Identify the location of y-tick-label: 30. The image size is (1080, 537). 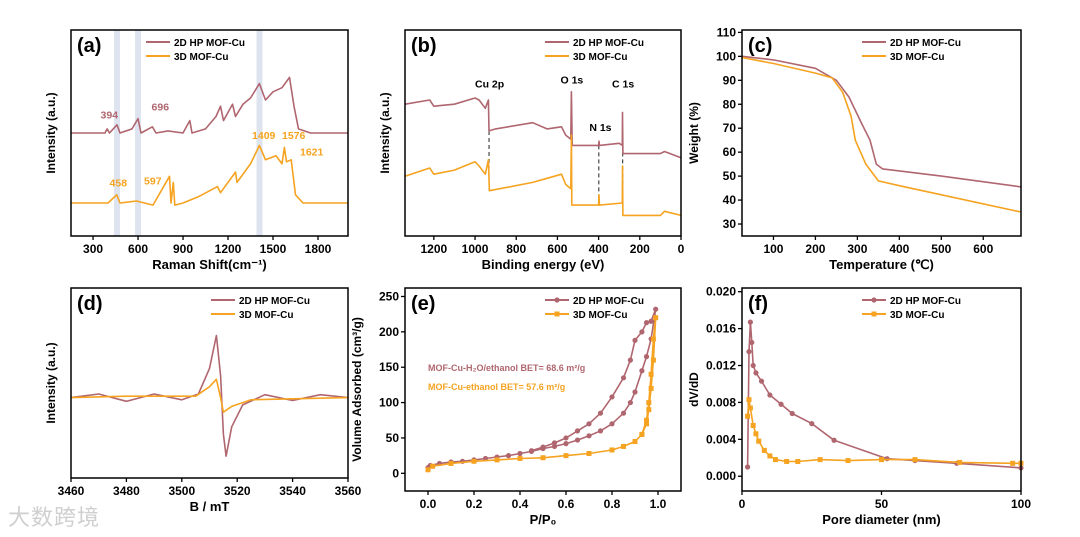
(730, 224).